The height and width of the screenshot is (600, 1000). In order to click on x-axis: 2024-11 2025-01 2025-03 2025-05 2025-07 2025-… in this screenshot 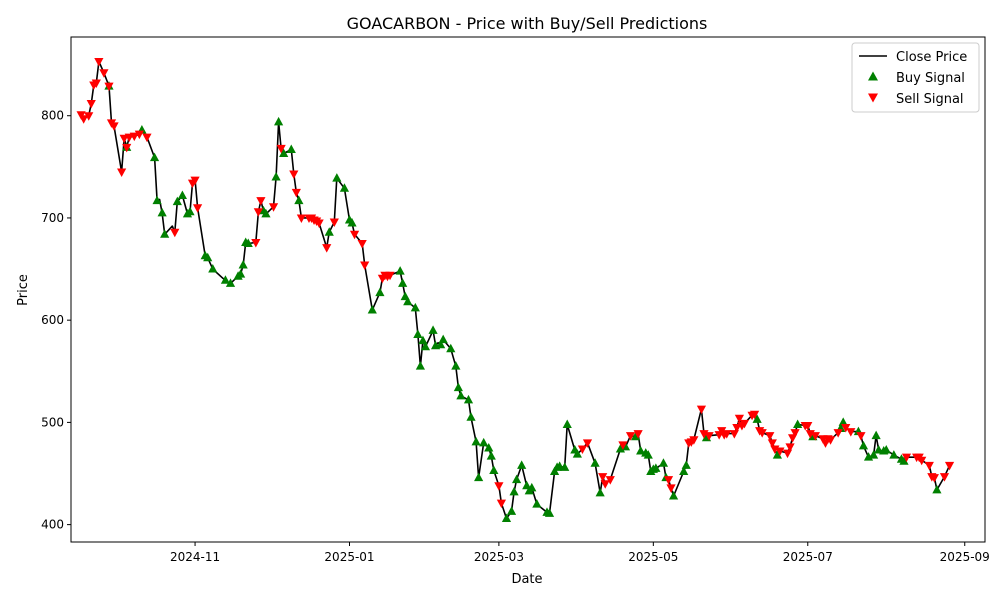, I will do `click(580, 553)`.